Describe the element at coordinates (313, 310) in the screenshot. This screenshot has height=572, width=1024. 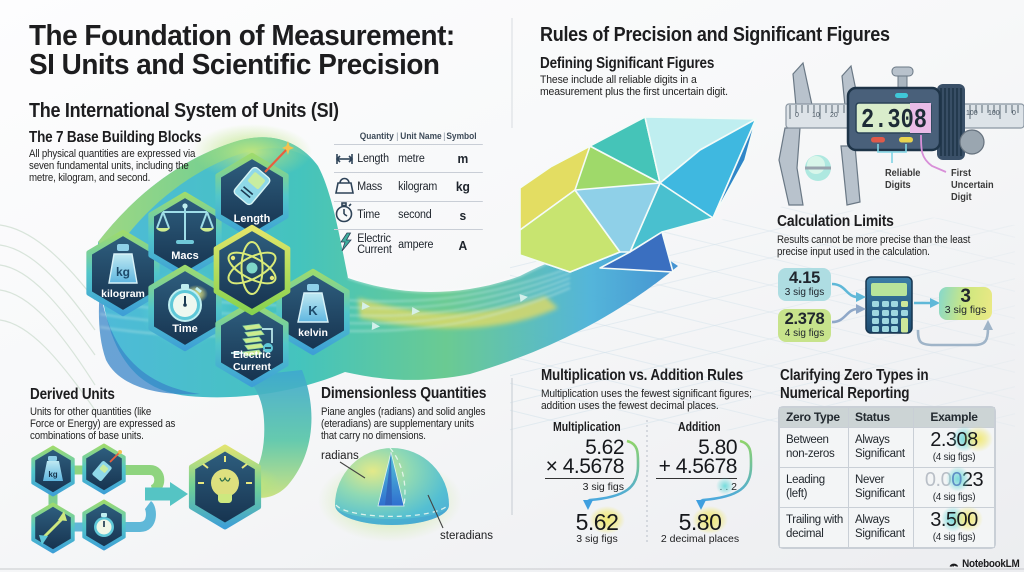
I see `svg-text: K` at that location.